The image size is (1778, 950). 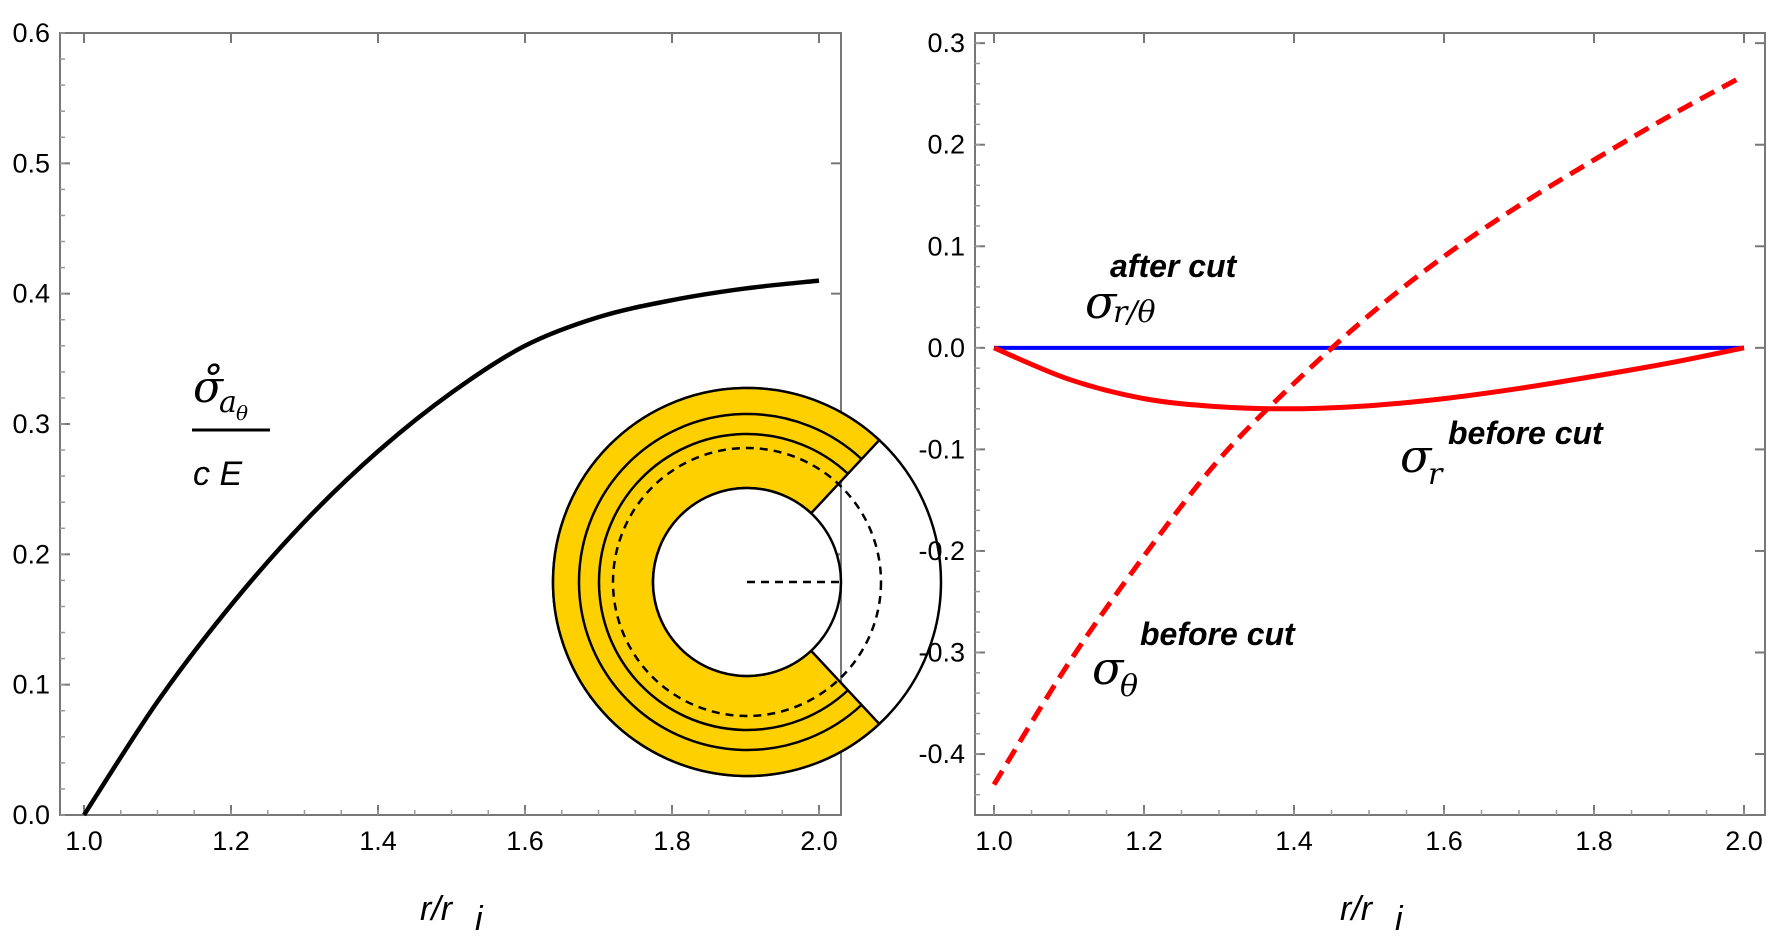 What do you see at coordinates (1369, 378) in the screenshot?
I see `sigma-r-before-cut-line` at bounding box center [1369, 378].